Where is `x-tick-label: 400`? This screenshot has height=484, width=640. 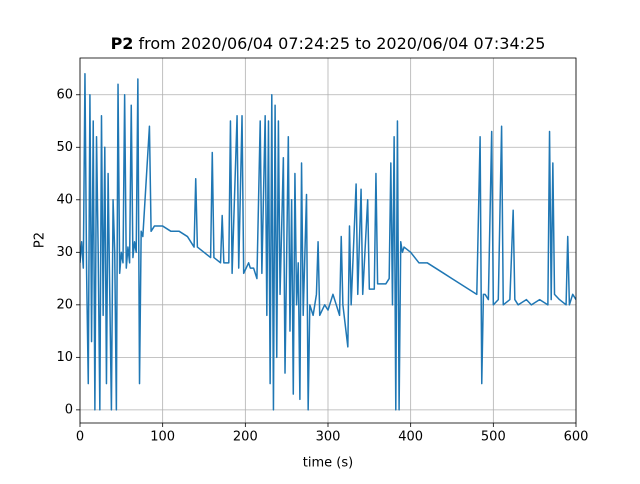
x-tick-label: 400 is located at coordinates (410, 437).